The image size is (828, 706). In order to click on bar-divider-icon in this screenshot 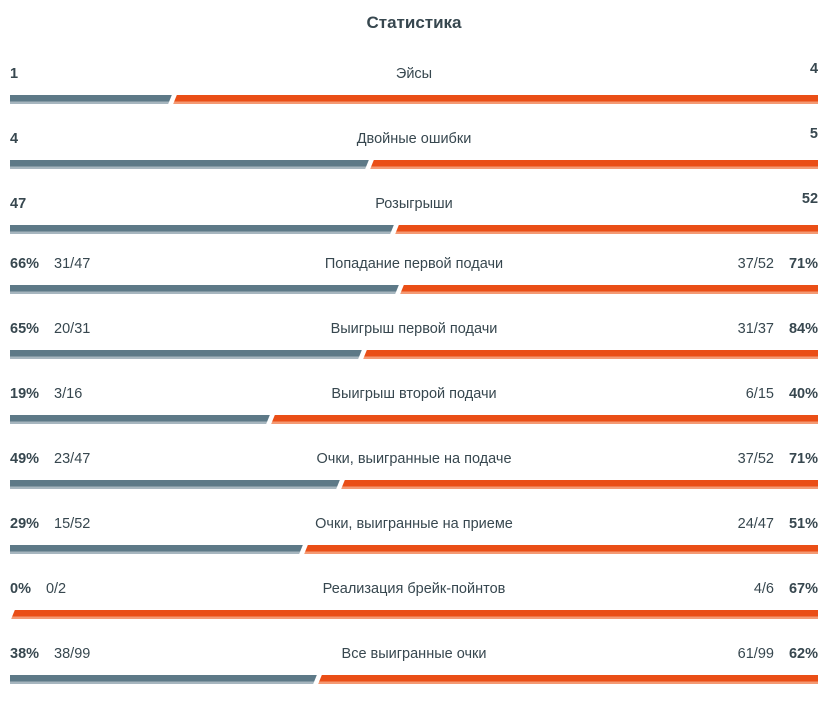, I will do `click(13, 614)`.